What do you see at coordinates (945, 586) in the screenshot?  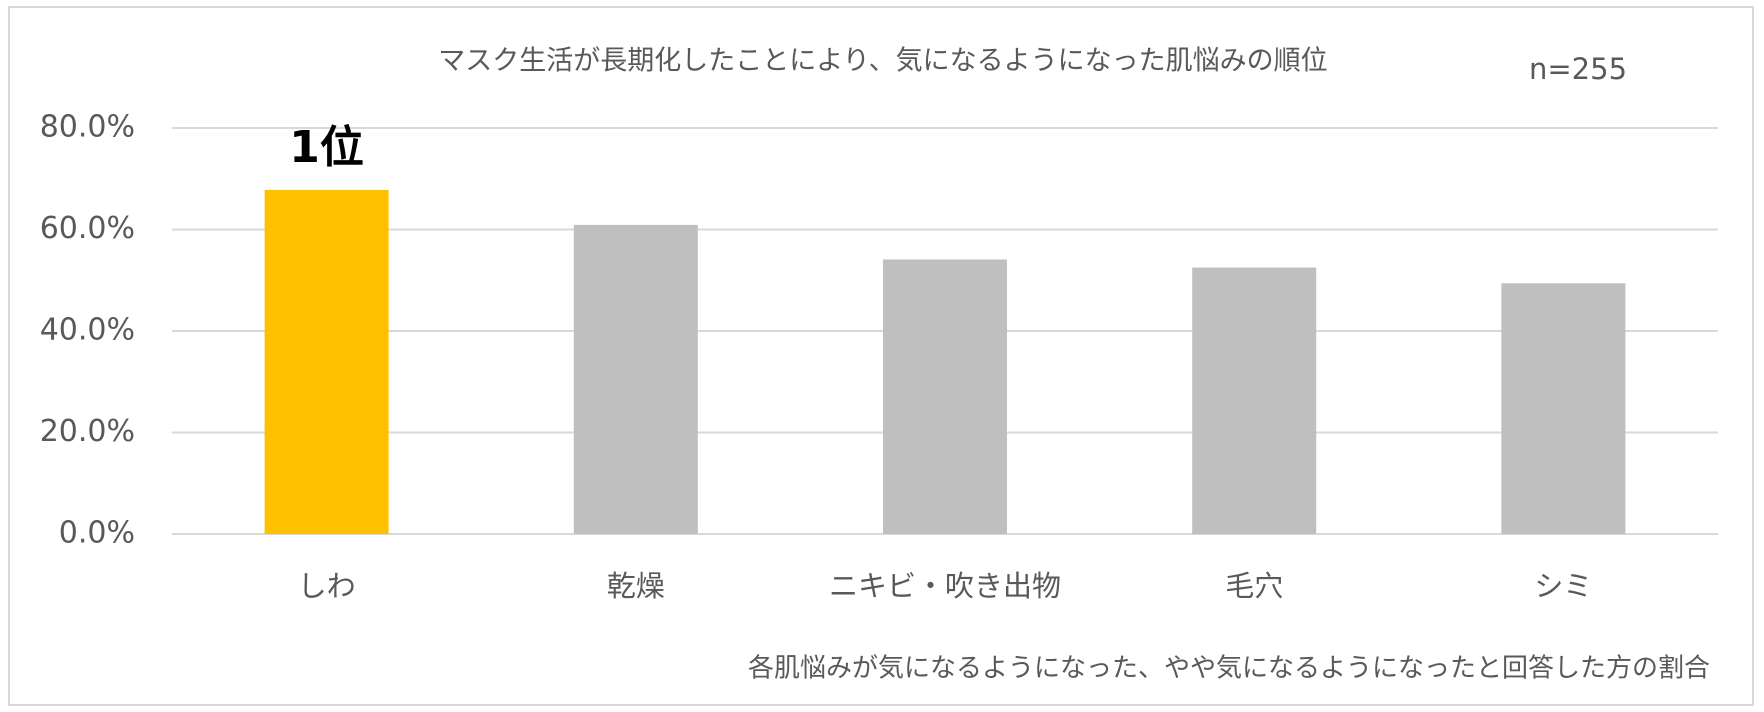 I see `x-tick-label: ニキビ・吹き出物` at bounding box center [945, 586].